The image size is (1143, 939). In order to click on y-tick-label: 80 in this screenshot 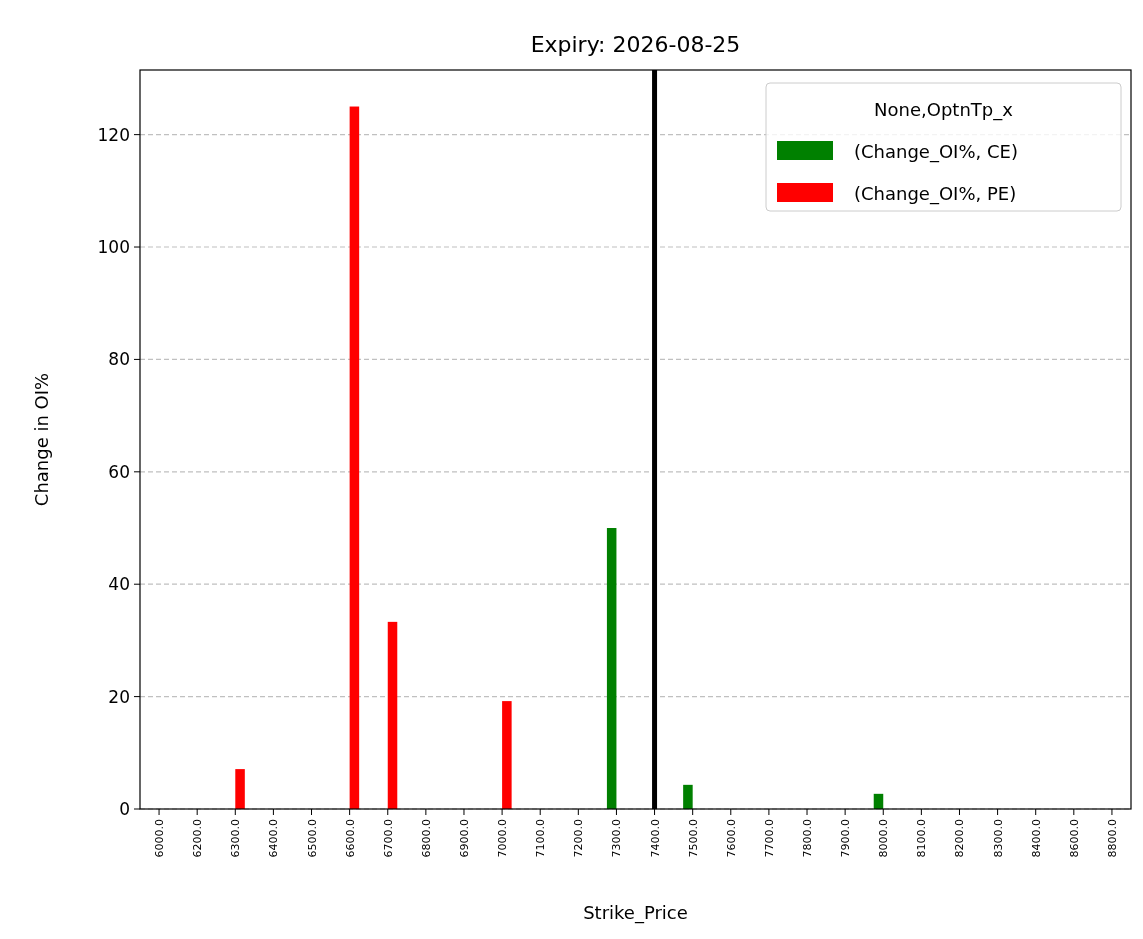, I will do `click(119, 359)`.